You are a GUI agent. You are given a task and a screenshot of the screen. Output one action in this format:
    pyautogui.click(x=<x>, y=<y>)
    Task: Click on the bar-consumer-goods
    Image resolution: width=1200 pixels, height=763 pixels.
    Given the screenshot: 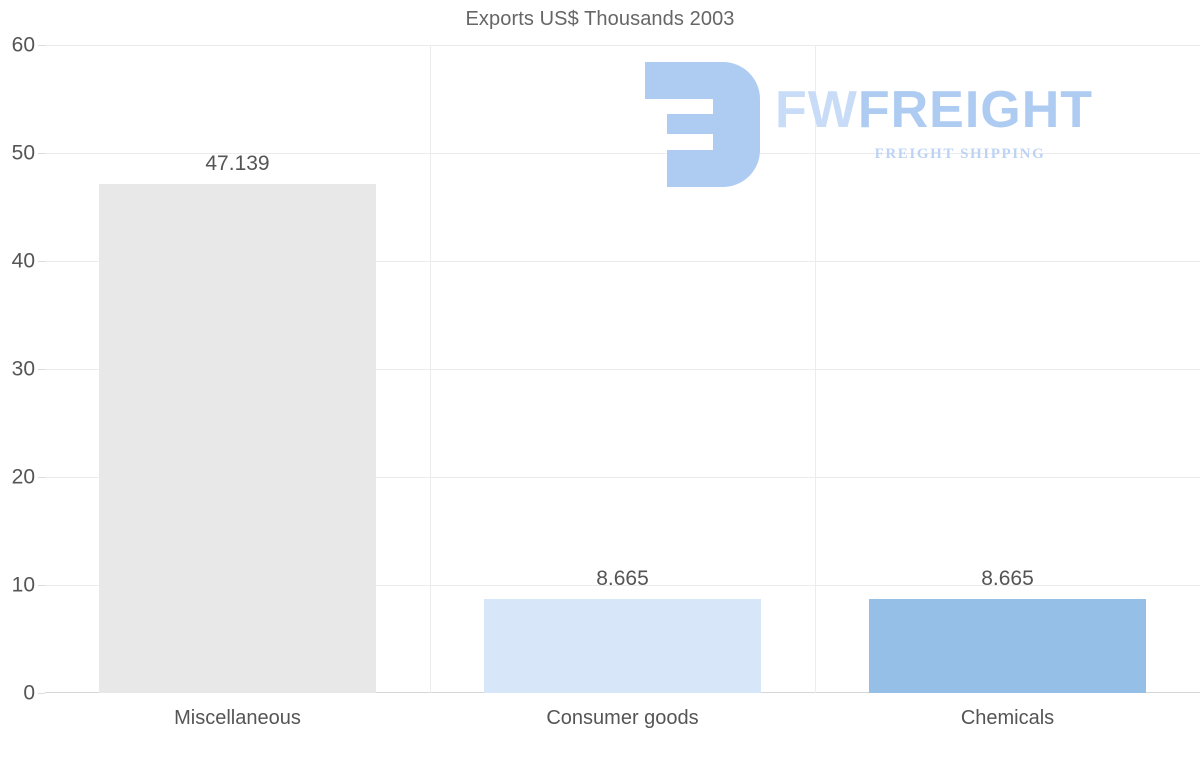 What is the action you would take?
    pyautogui.click(x=622, y=646)
    